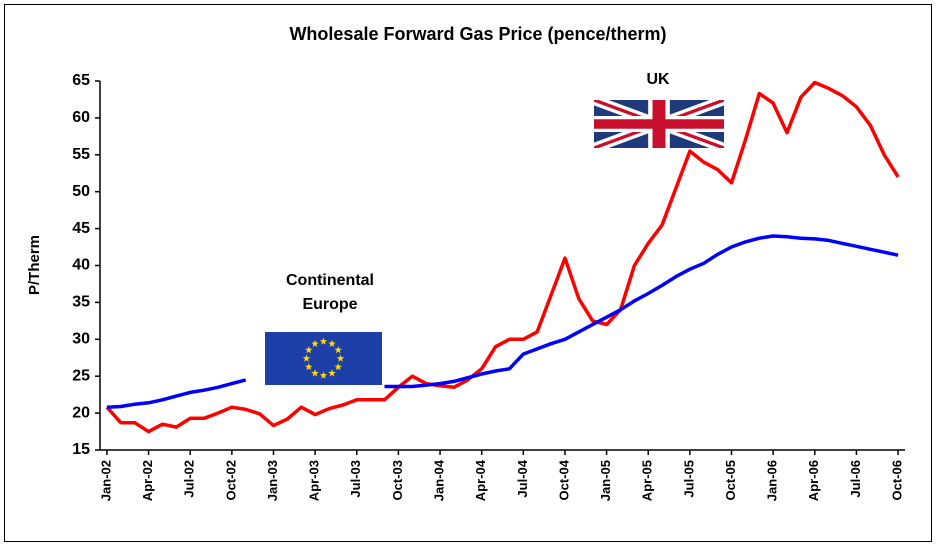 This screenshot has height=546, width=936. Describe the element at coordinates (81, 154) in the screenshot. I see `y-tick-label: 55` at that location.